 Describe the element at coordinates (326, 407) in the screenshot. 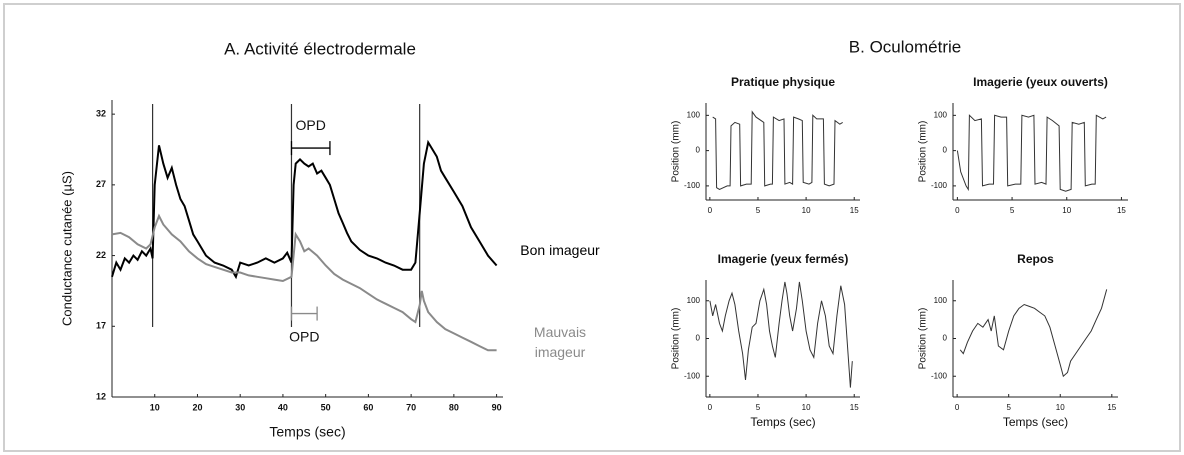

I see `x-tick-label: 50` at that location.